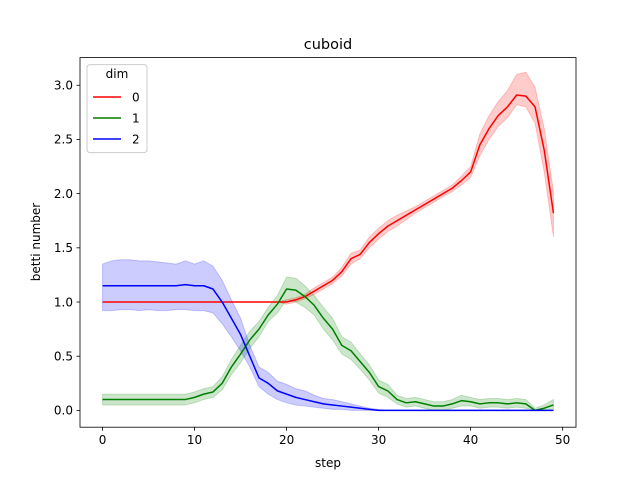 This screenshot has height=480, width=640. Describe the element at coordinates (136, 97) in the screenshot. I see `legend-label-dim-0: 0` at that location.